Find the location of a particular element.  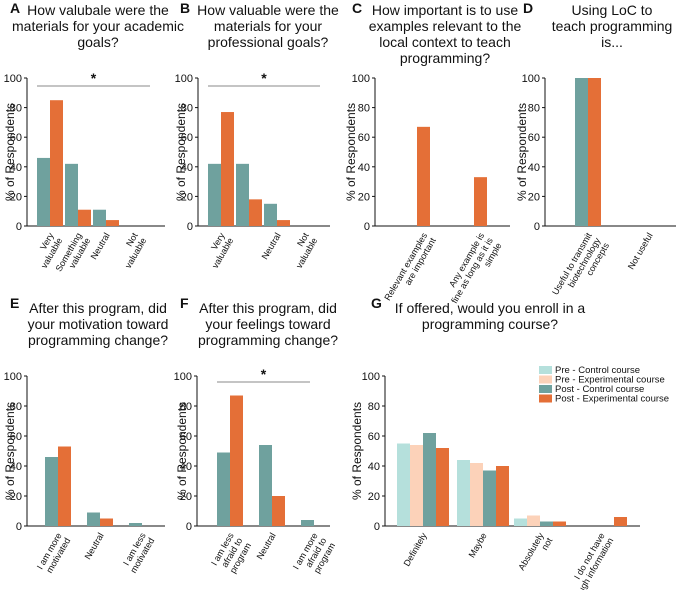

panel-g-category-label: Absolutelynot is located at coordinates (535, 554).